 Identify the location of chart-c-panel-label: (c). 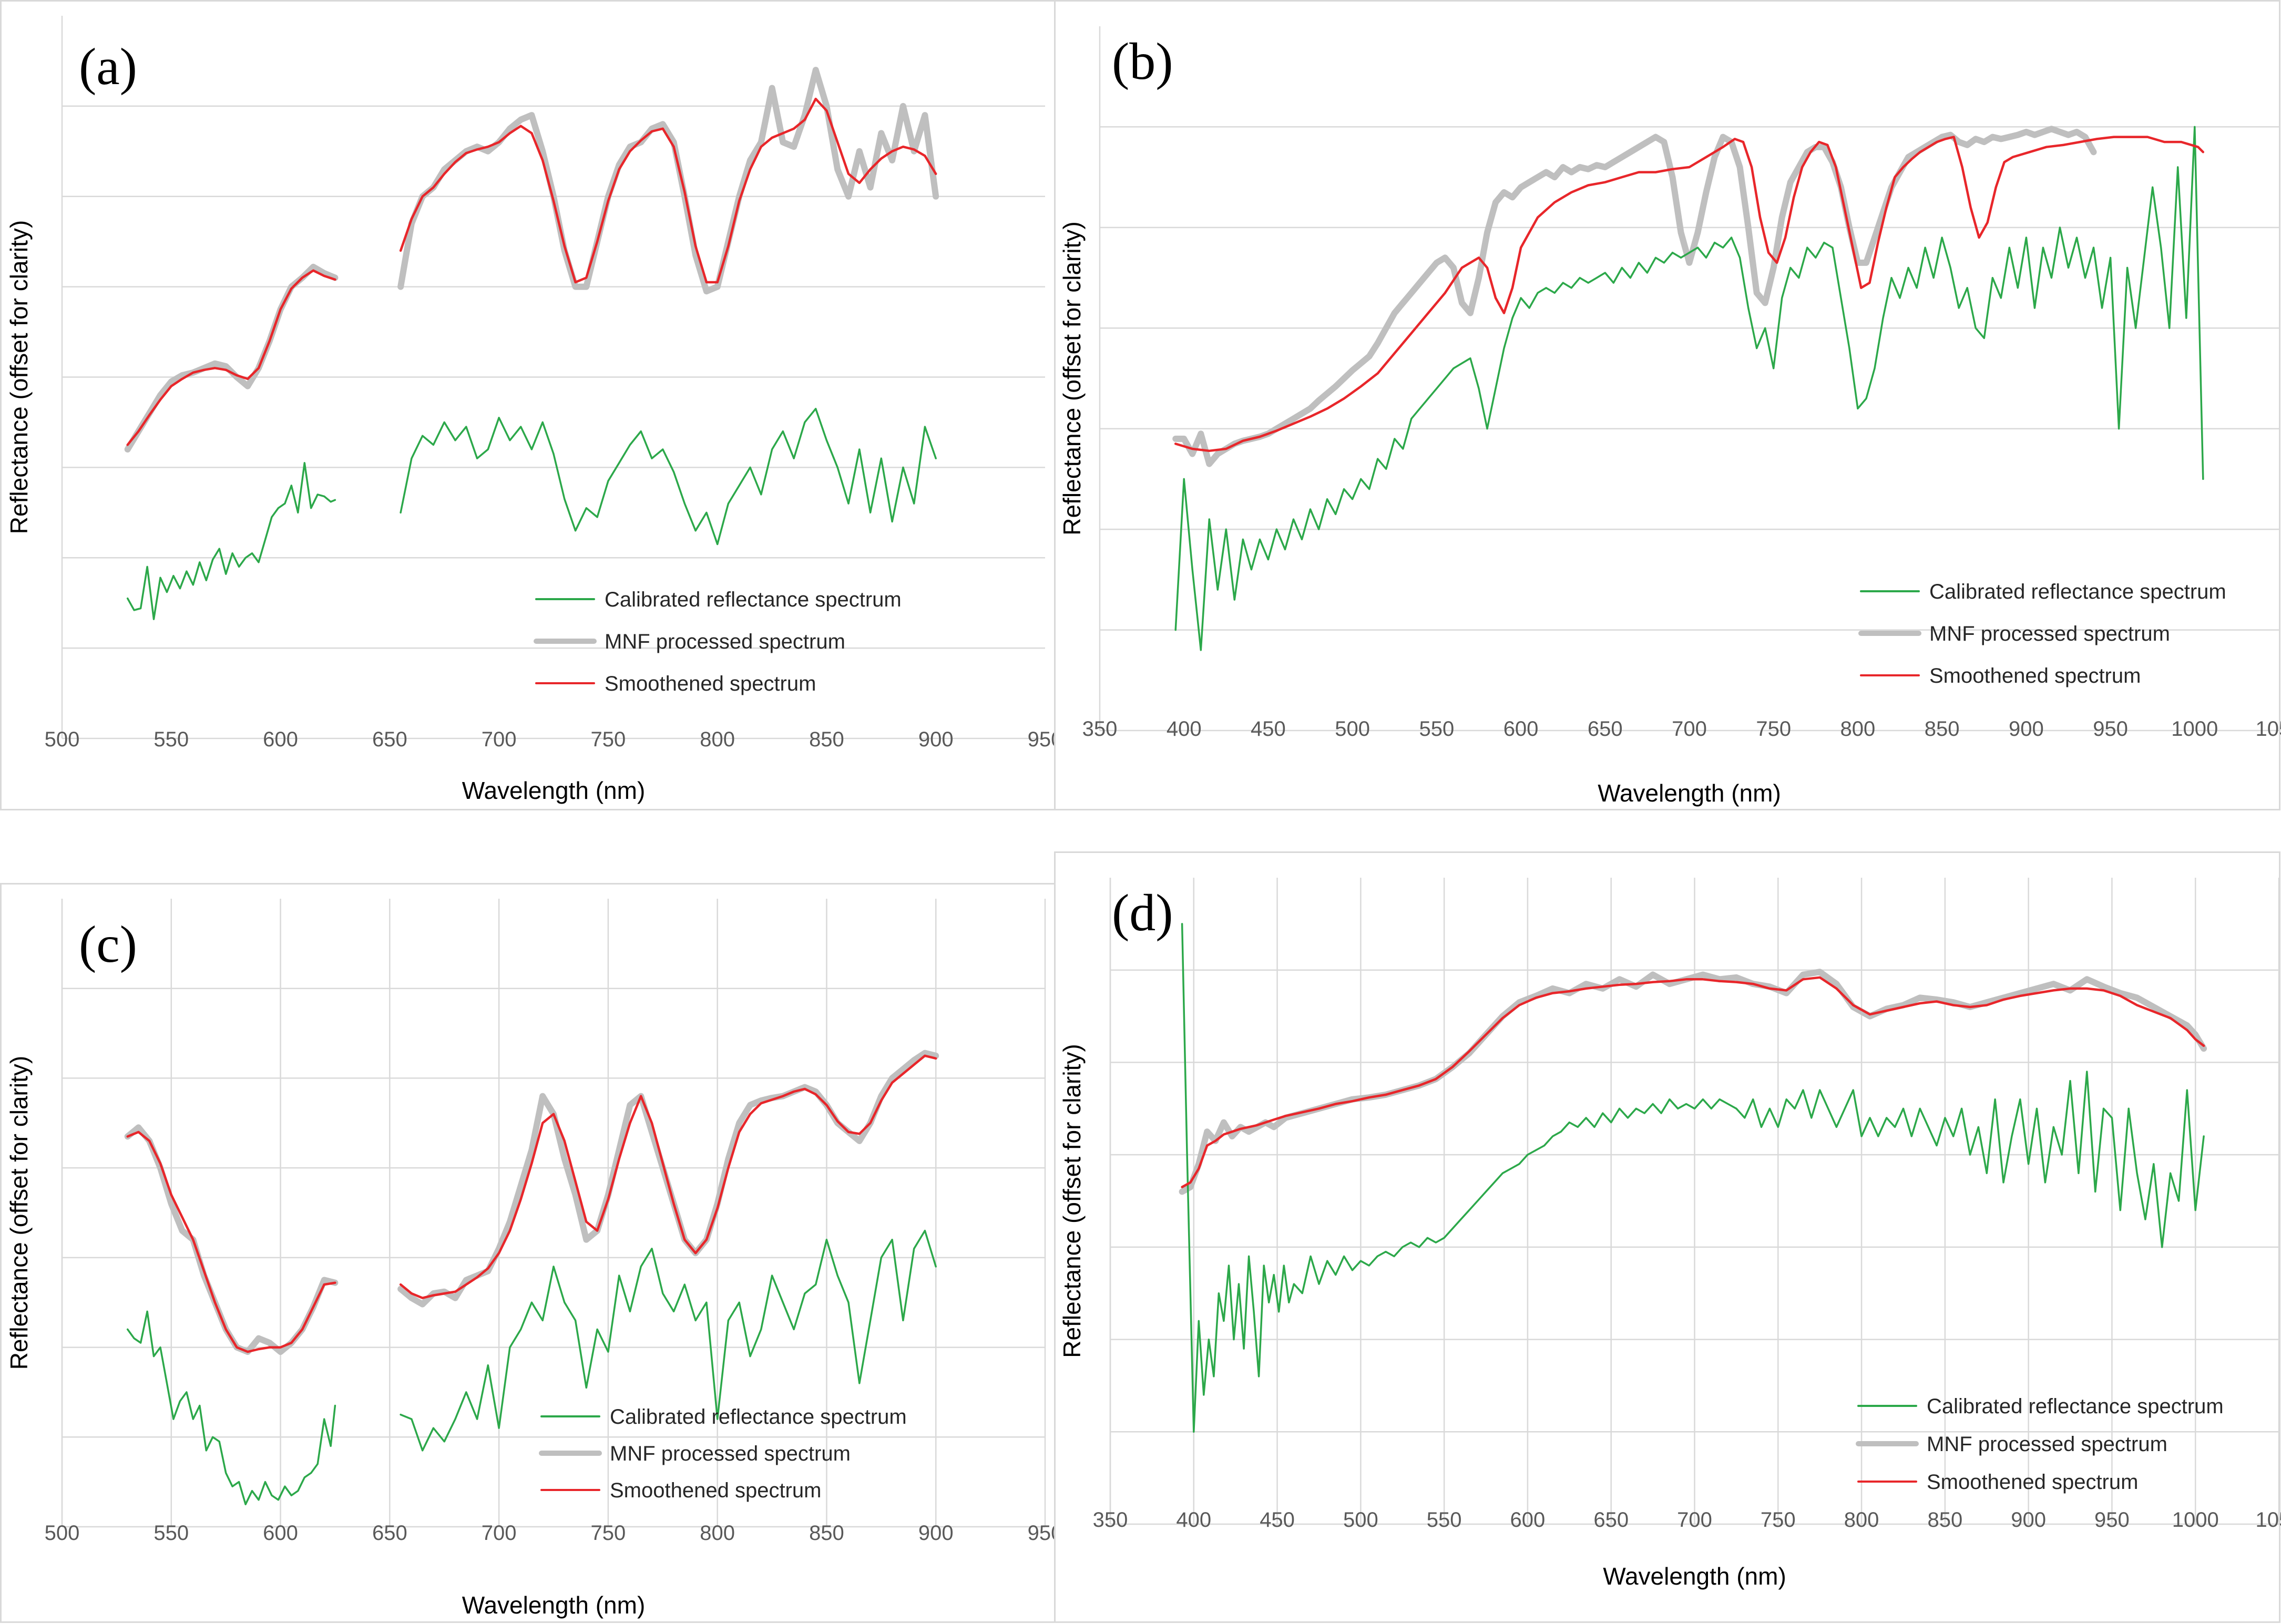
(108, 944).